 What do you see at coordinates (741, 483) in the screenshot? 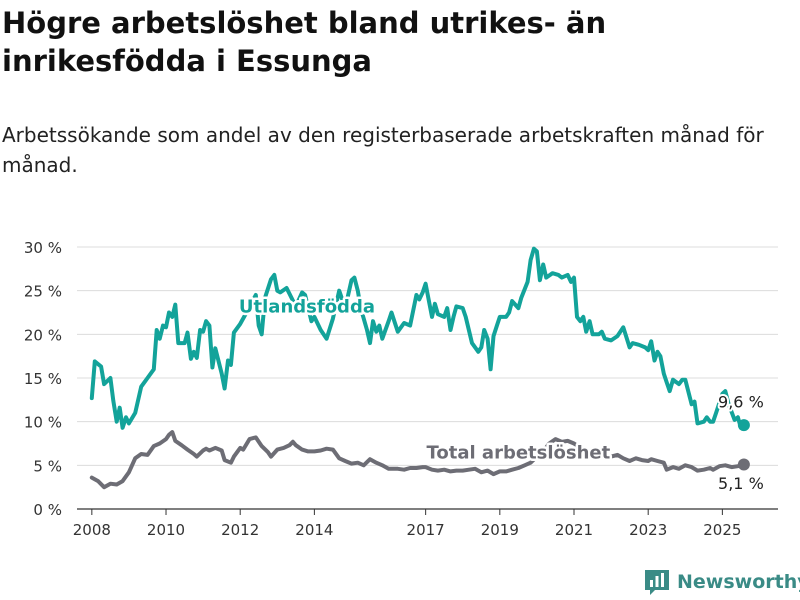
I see `end-label-total: 5,1 %` at bounding box center [741, 483].